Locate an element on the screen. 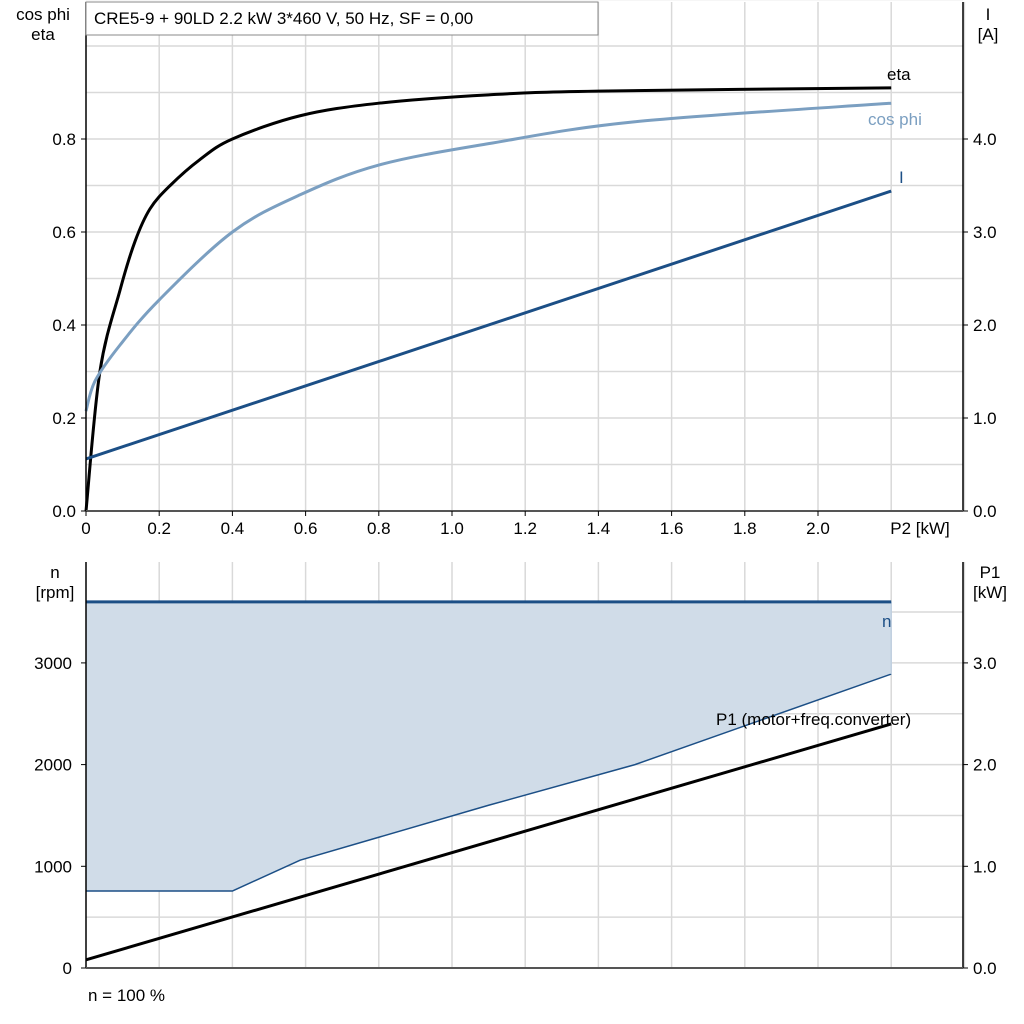 This screenshot has height=1024, width=1024. series-label-n: n is located at coordinates (886, 621).